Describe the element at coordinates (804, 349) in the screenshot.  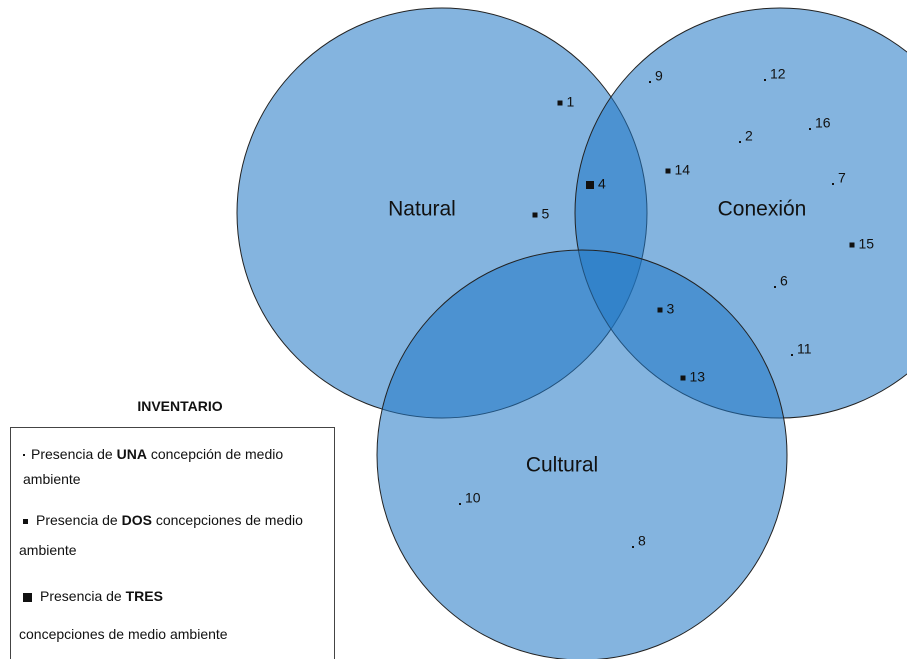
I see `item-label: 11` at that location.